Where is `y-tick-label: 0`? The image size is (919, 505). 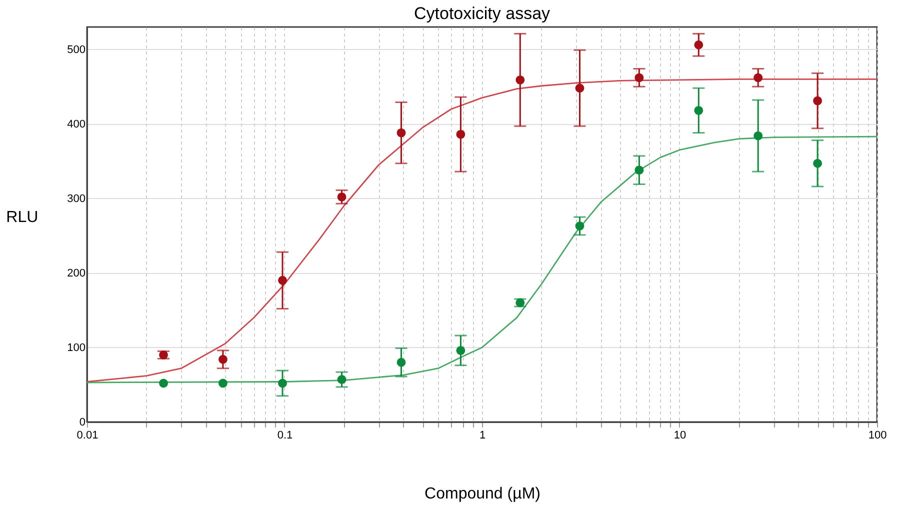
y-tick-label: 0 is located at coordinates (82, 422).